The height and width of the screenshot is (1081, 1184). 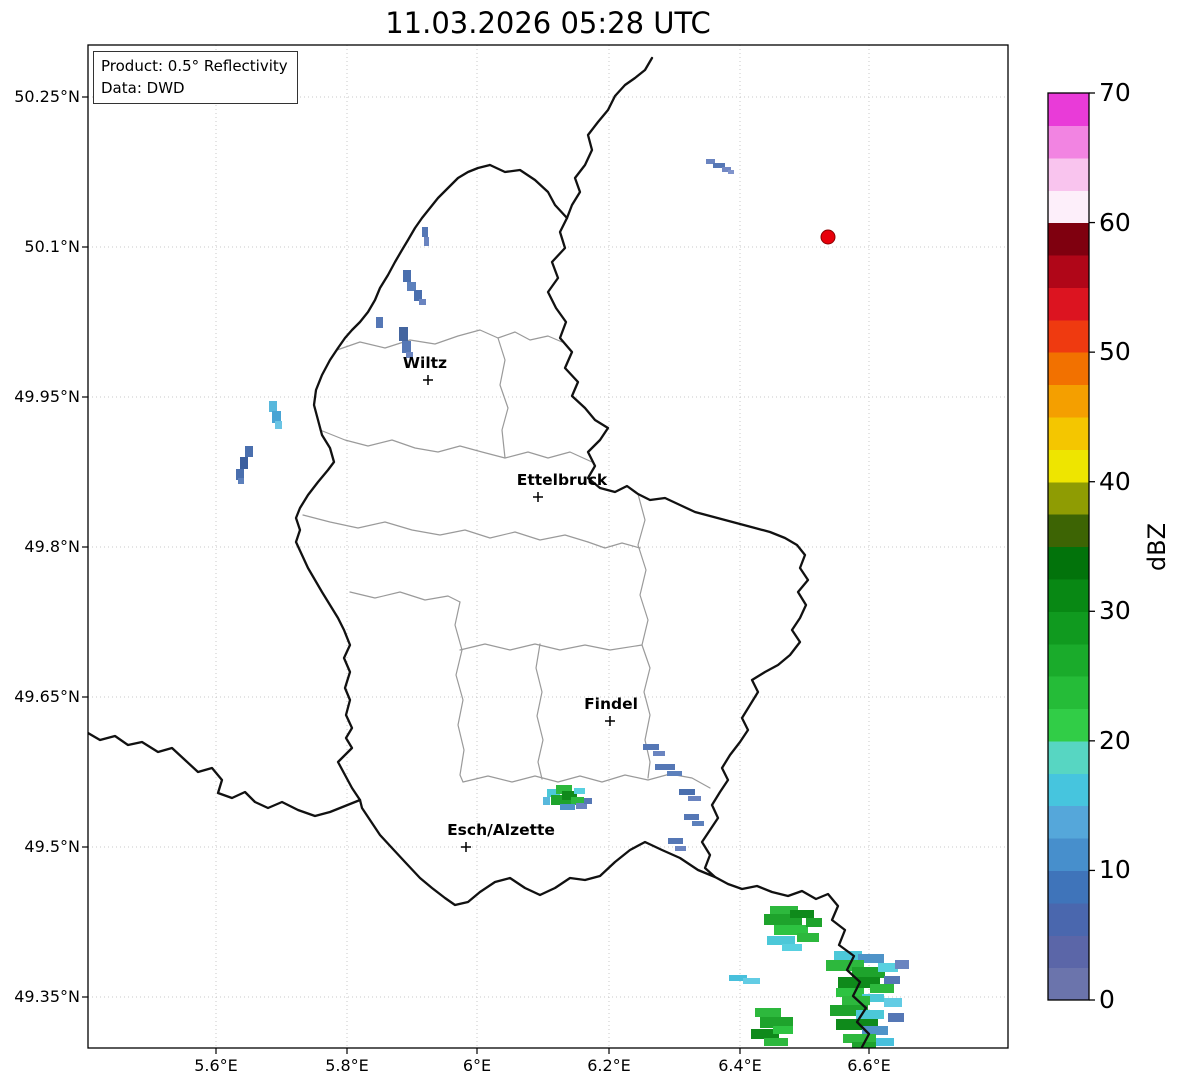 I want to click on colorbar-tick-label: 20, so click(x=1115, y=740).